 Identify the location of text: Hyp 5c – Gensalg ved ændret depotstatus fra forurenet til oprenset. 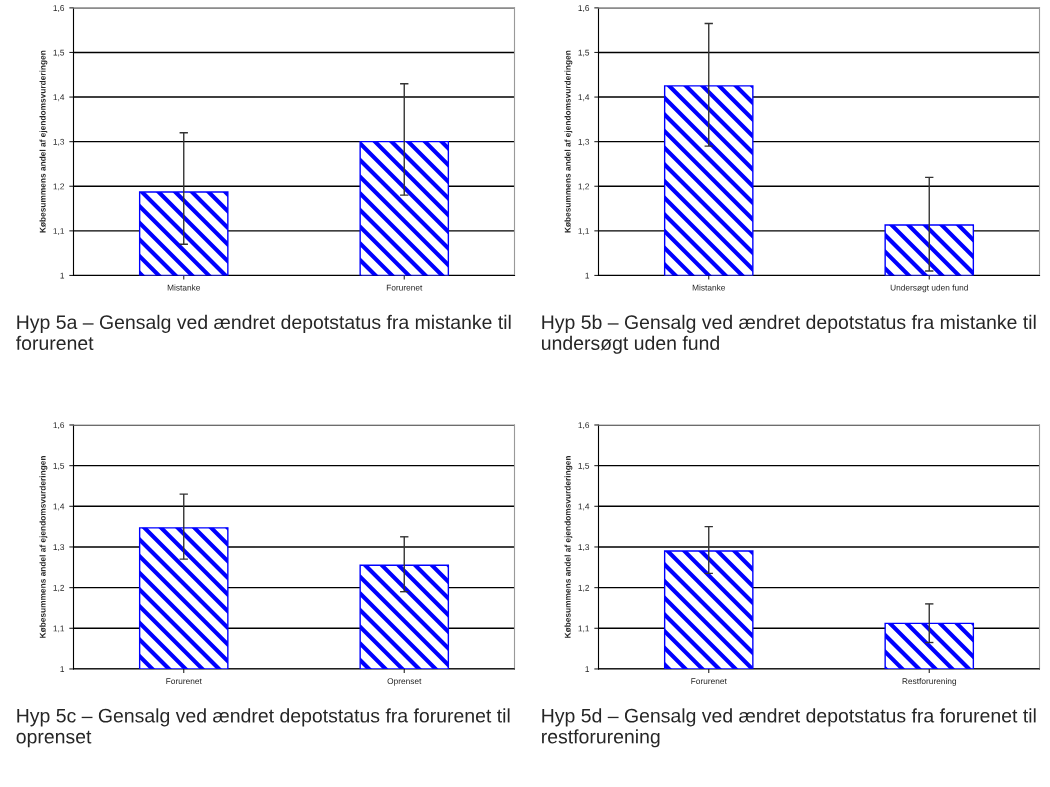
(263, 728).